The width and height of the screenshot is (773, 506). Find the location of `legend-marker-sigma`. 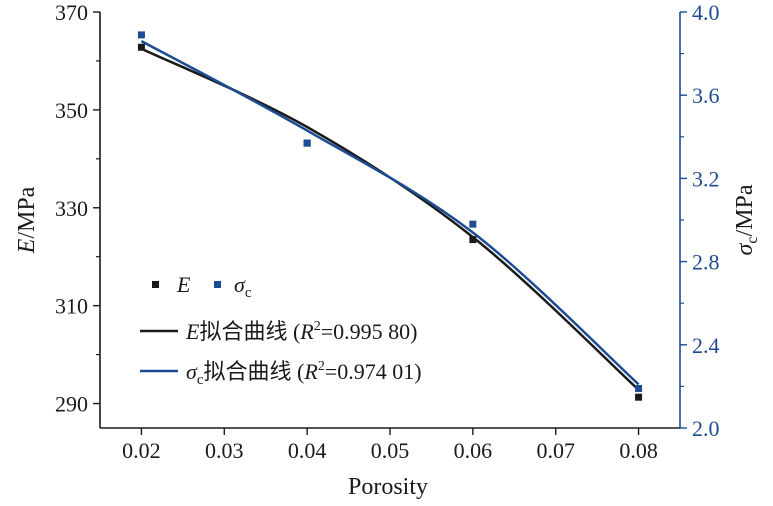

legend-marker-sigma is located at coordinates (217, 284).